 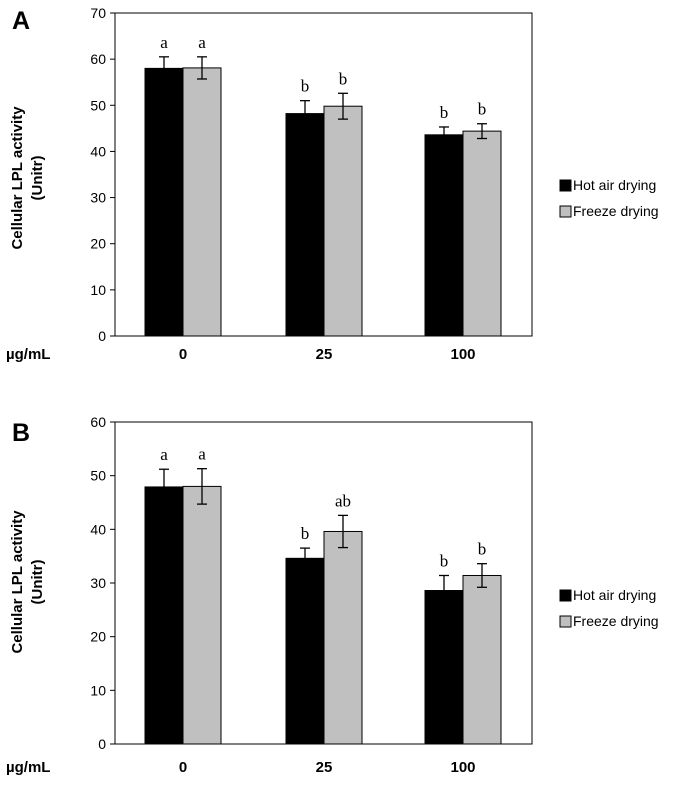 I want to click on panel-label: B, so click(x=21, y=433).